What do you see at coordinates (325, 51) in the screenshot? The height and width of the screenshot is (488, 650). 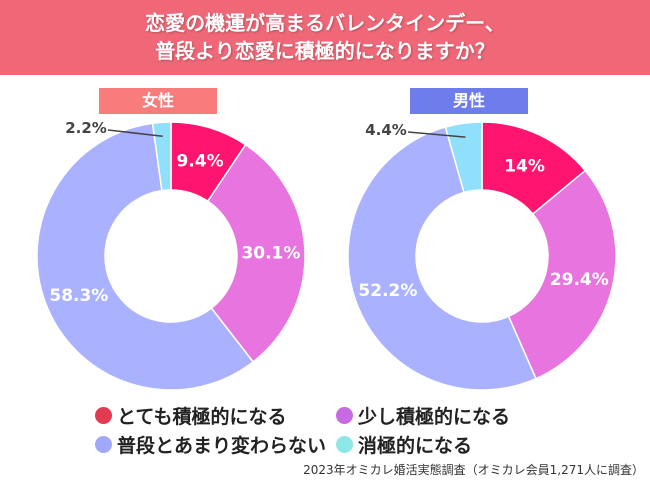 I see `title-line-2: 普段より恋愛に積極的になりますか？` at bounding box center [325, 51].